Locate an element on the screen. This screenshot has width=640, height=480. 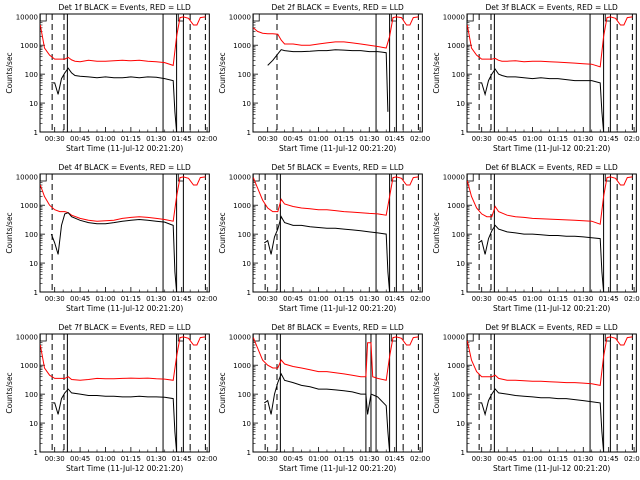
panel-title: Det 8f BLACK = Events, RED = LLD is located at coordinates (338, 327).